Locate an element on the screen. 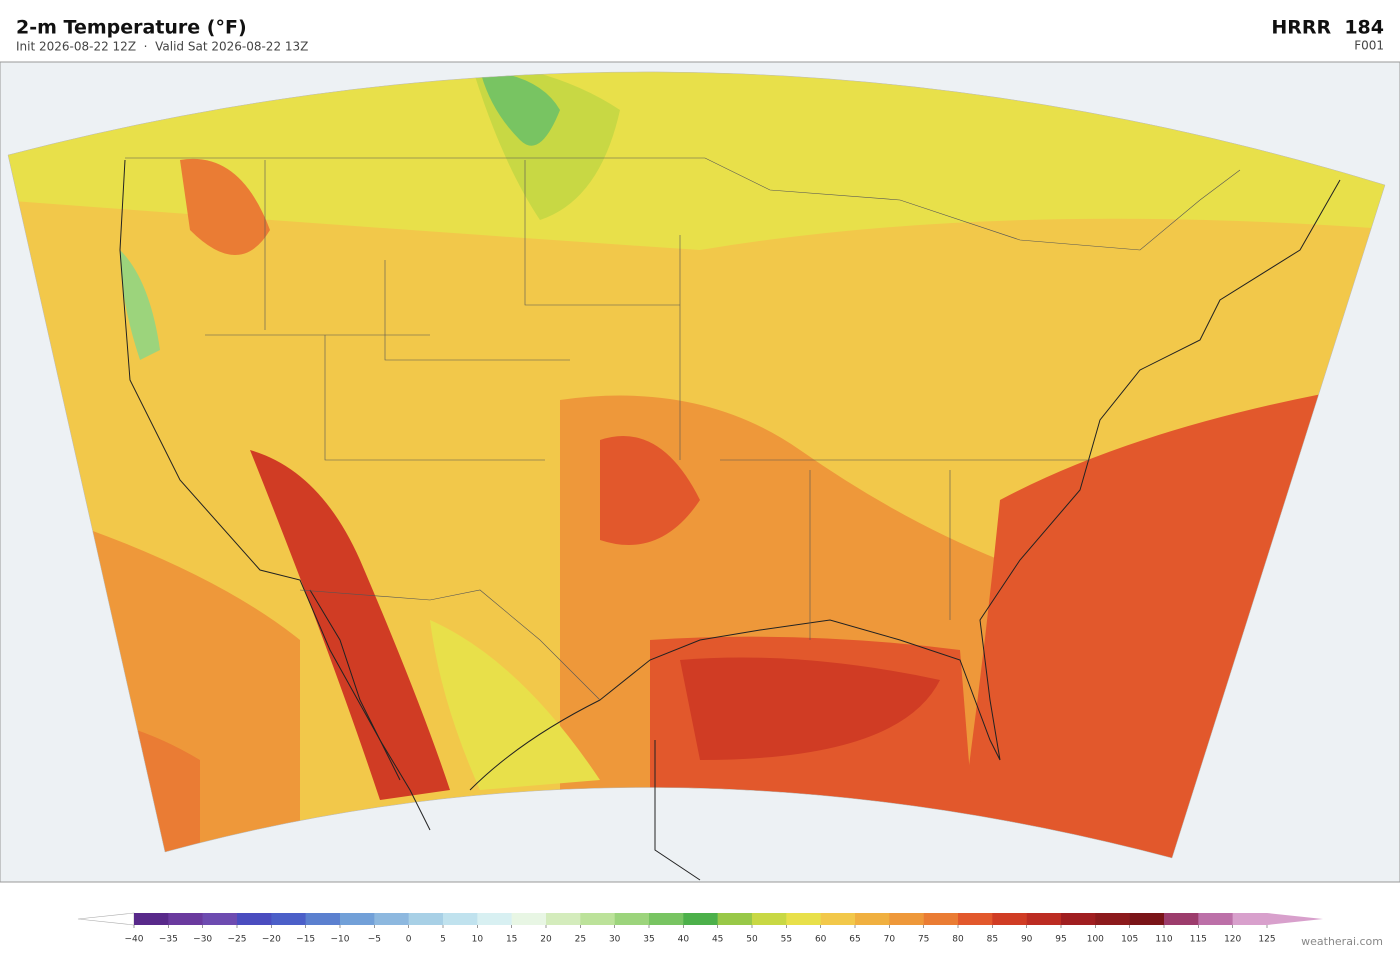  colorbar-tick-label: 115 is located at coordinates (1198, 940).